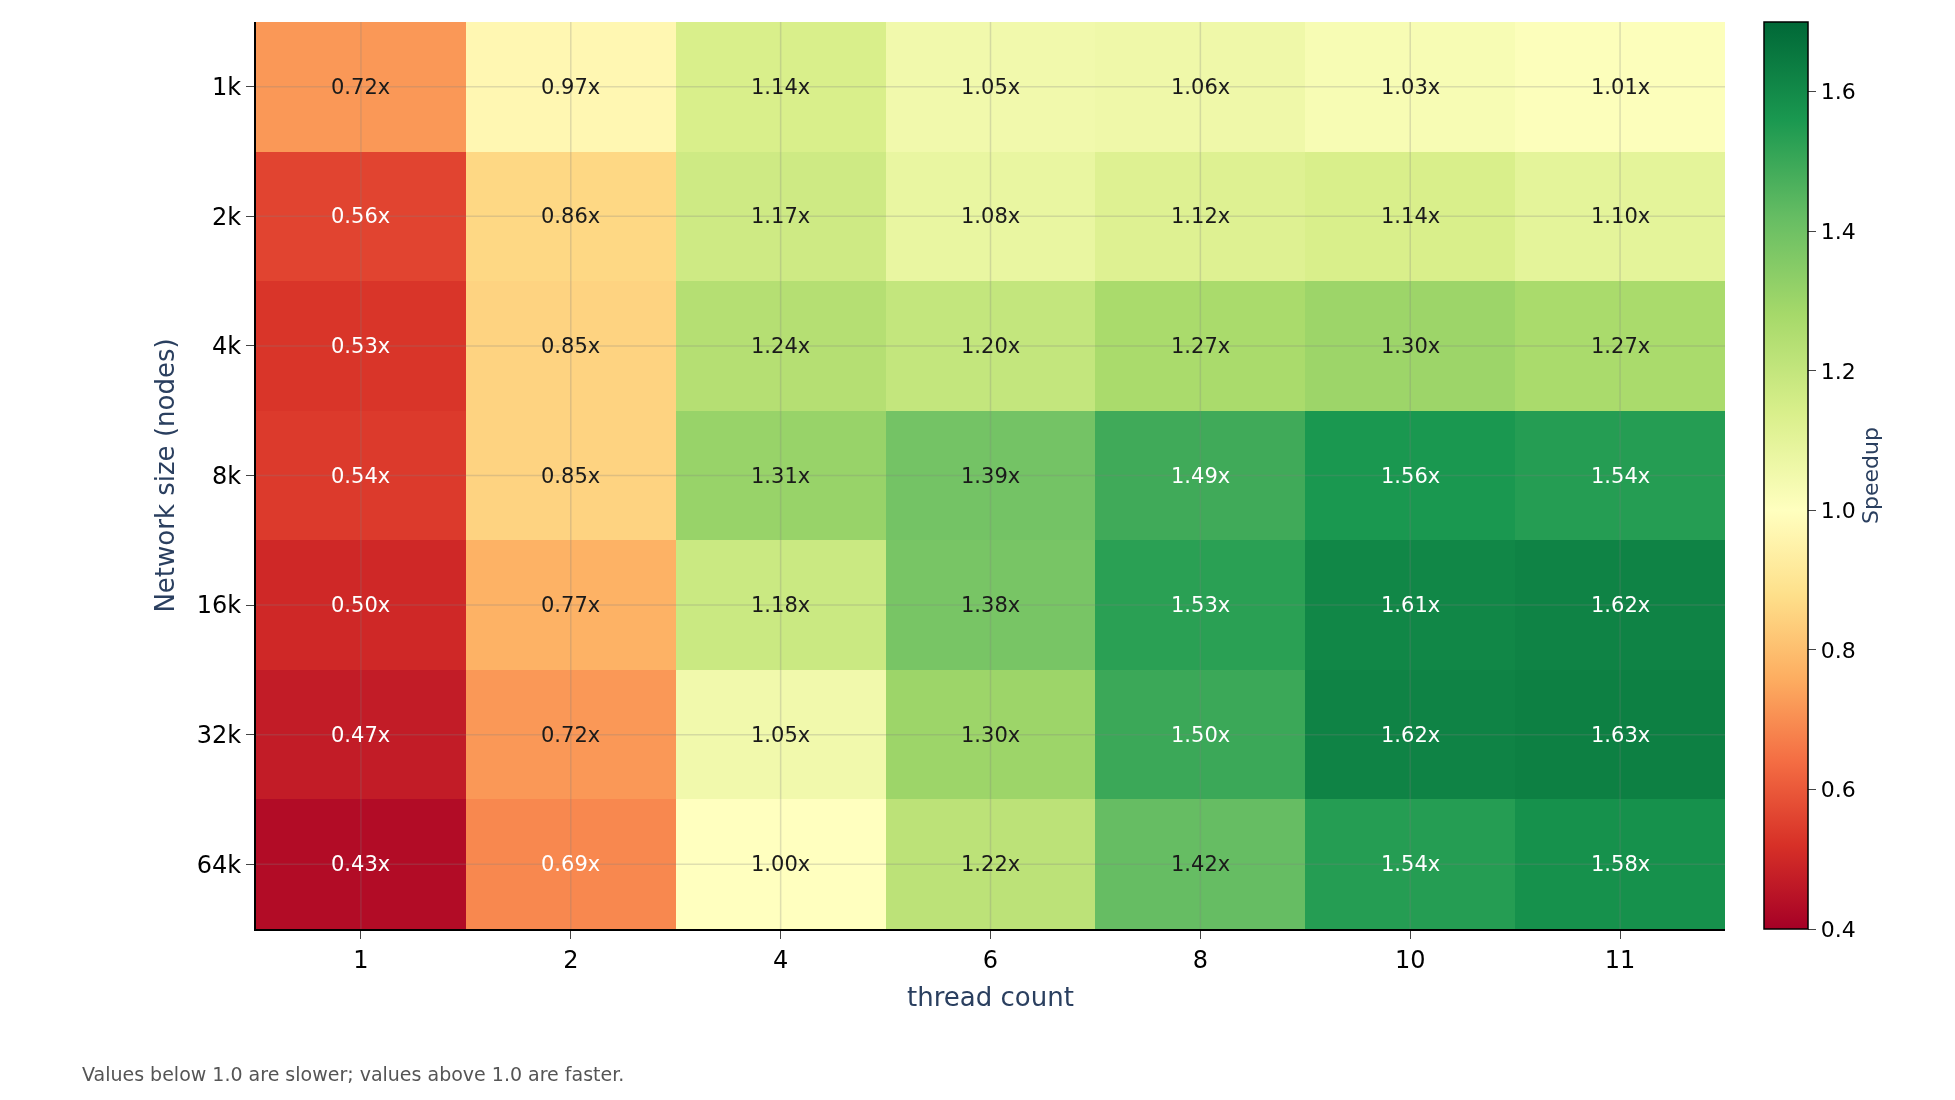 The width and height of the screenshot is (1955, 1100). What do you see at coordinates (219, 735) in the screenshot?
I see `y-tick-label: 32k` at bounding box center [219, 735].